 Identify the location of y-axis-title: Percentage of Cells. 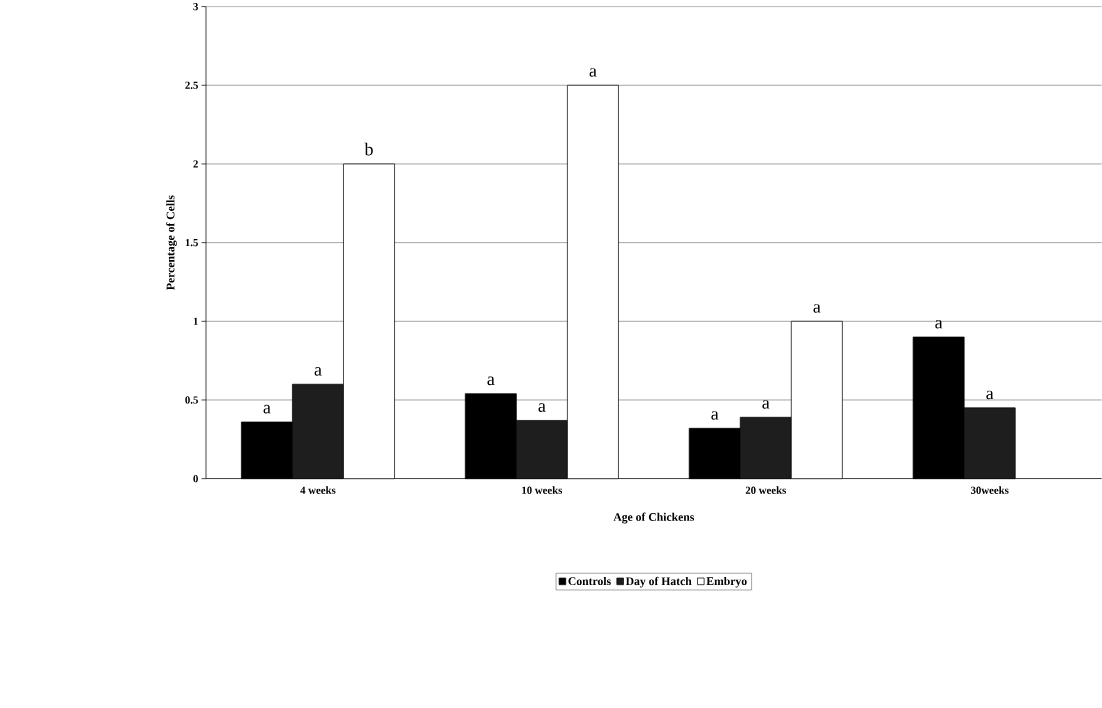
(171, 242).